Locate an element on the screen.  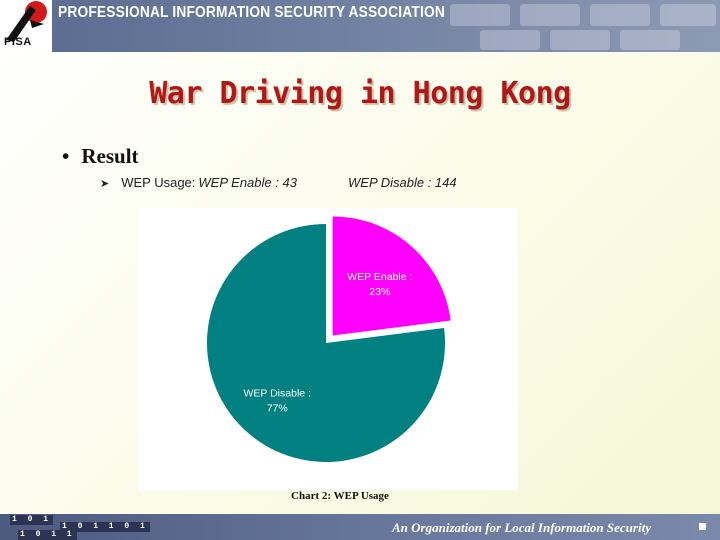
slice-label: WEP Enable : is located at coordinates (379, 277).